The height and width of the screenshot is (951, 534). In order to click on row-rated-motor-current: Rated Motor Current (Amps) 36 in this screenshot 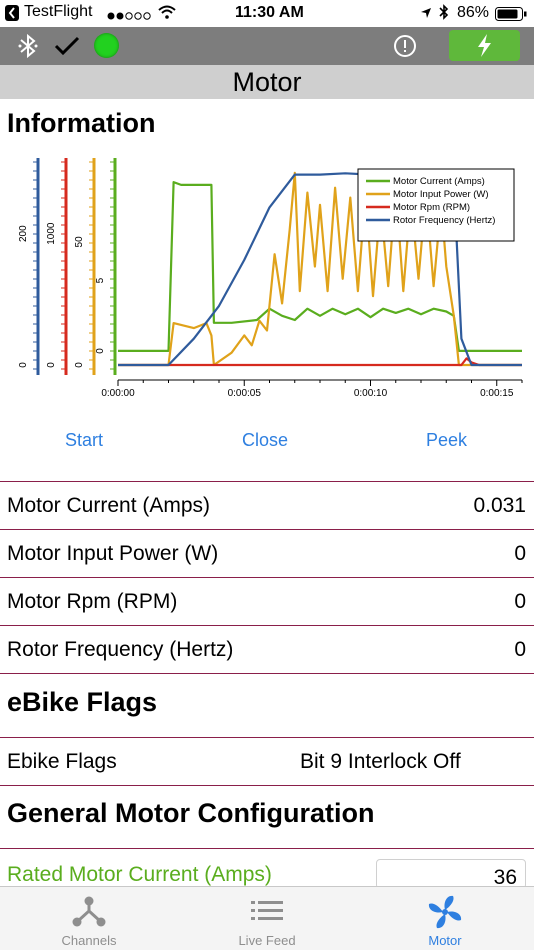, I will do `click(267, 868)`.